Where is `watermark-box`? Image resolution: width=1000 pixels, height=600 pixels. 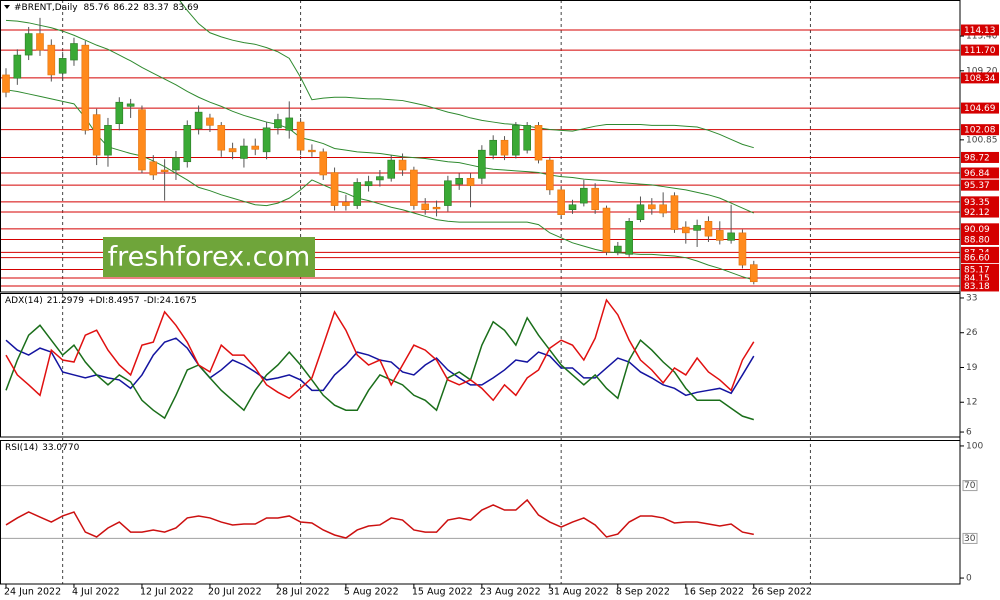
watermark-box is located at coordinates (209, 257).